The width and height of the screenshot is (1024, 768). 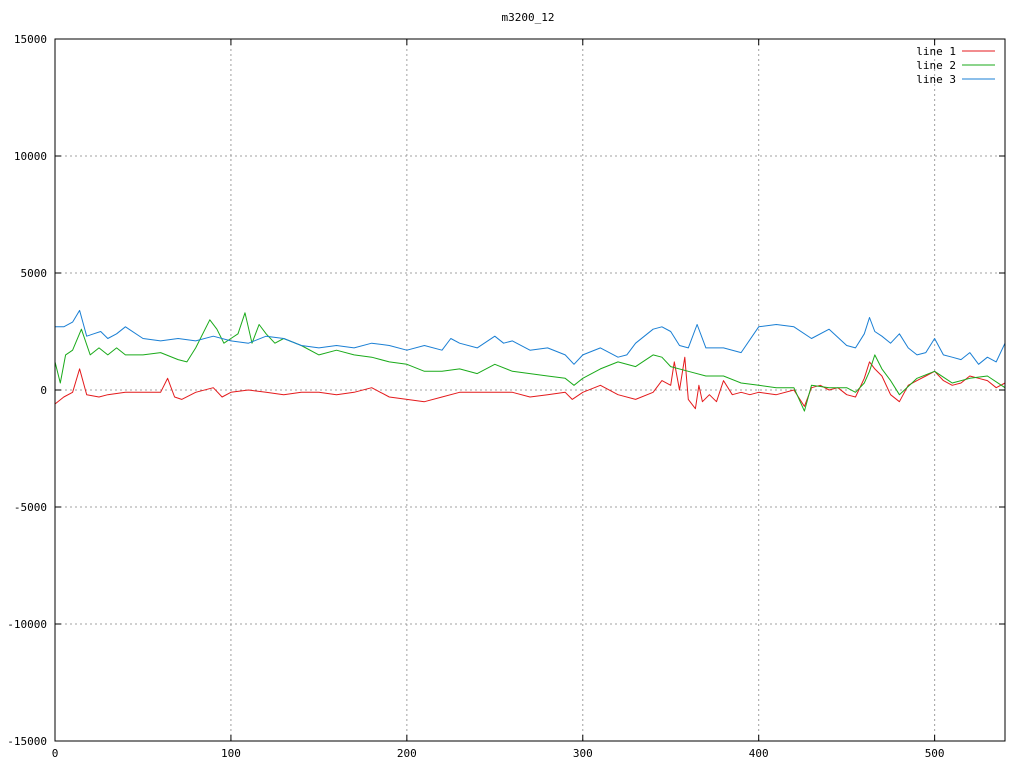 I want to click on x-tick-label: 400, so click(x=759, y=753).